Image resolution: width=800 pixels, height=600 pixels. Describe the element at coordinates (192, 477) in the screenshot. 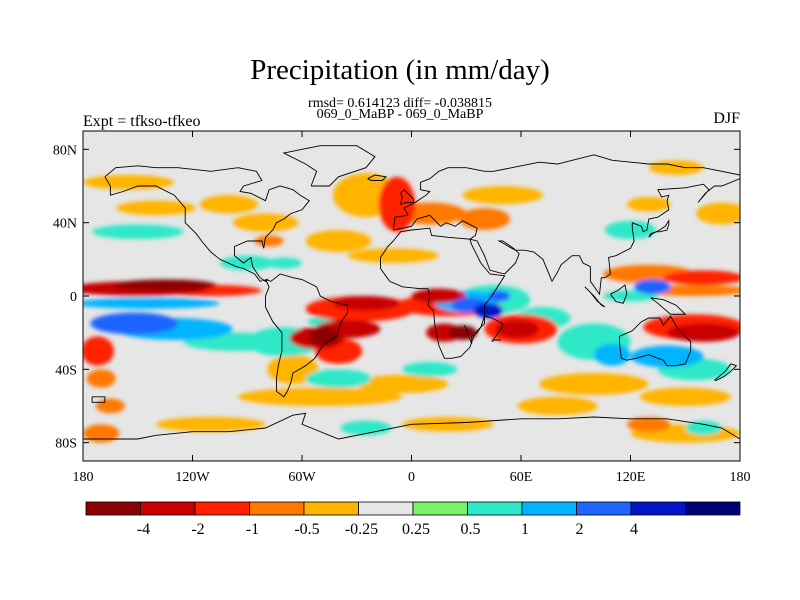

I see `x-tick-label: 120W` at that location.